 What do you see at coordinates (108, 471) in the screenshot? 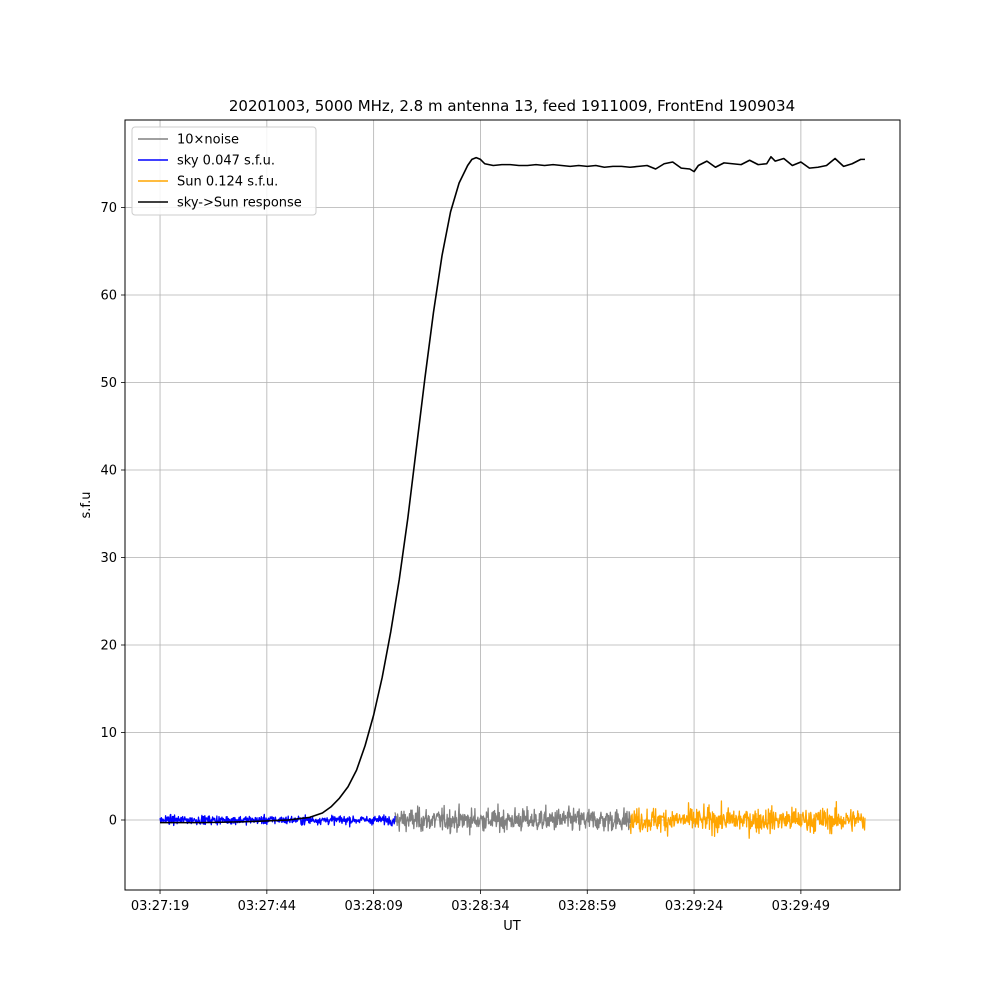
I see `y-tick-label: 40` at bounding box center [108, 471].